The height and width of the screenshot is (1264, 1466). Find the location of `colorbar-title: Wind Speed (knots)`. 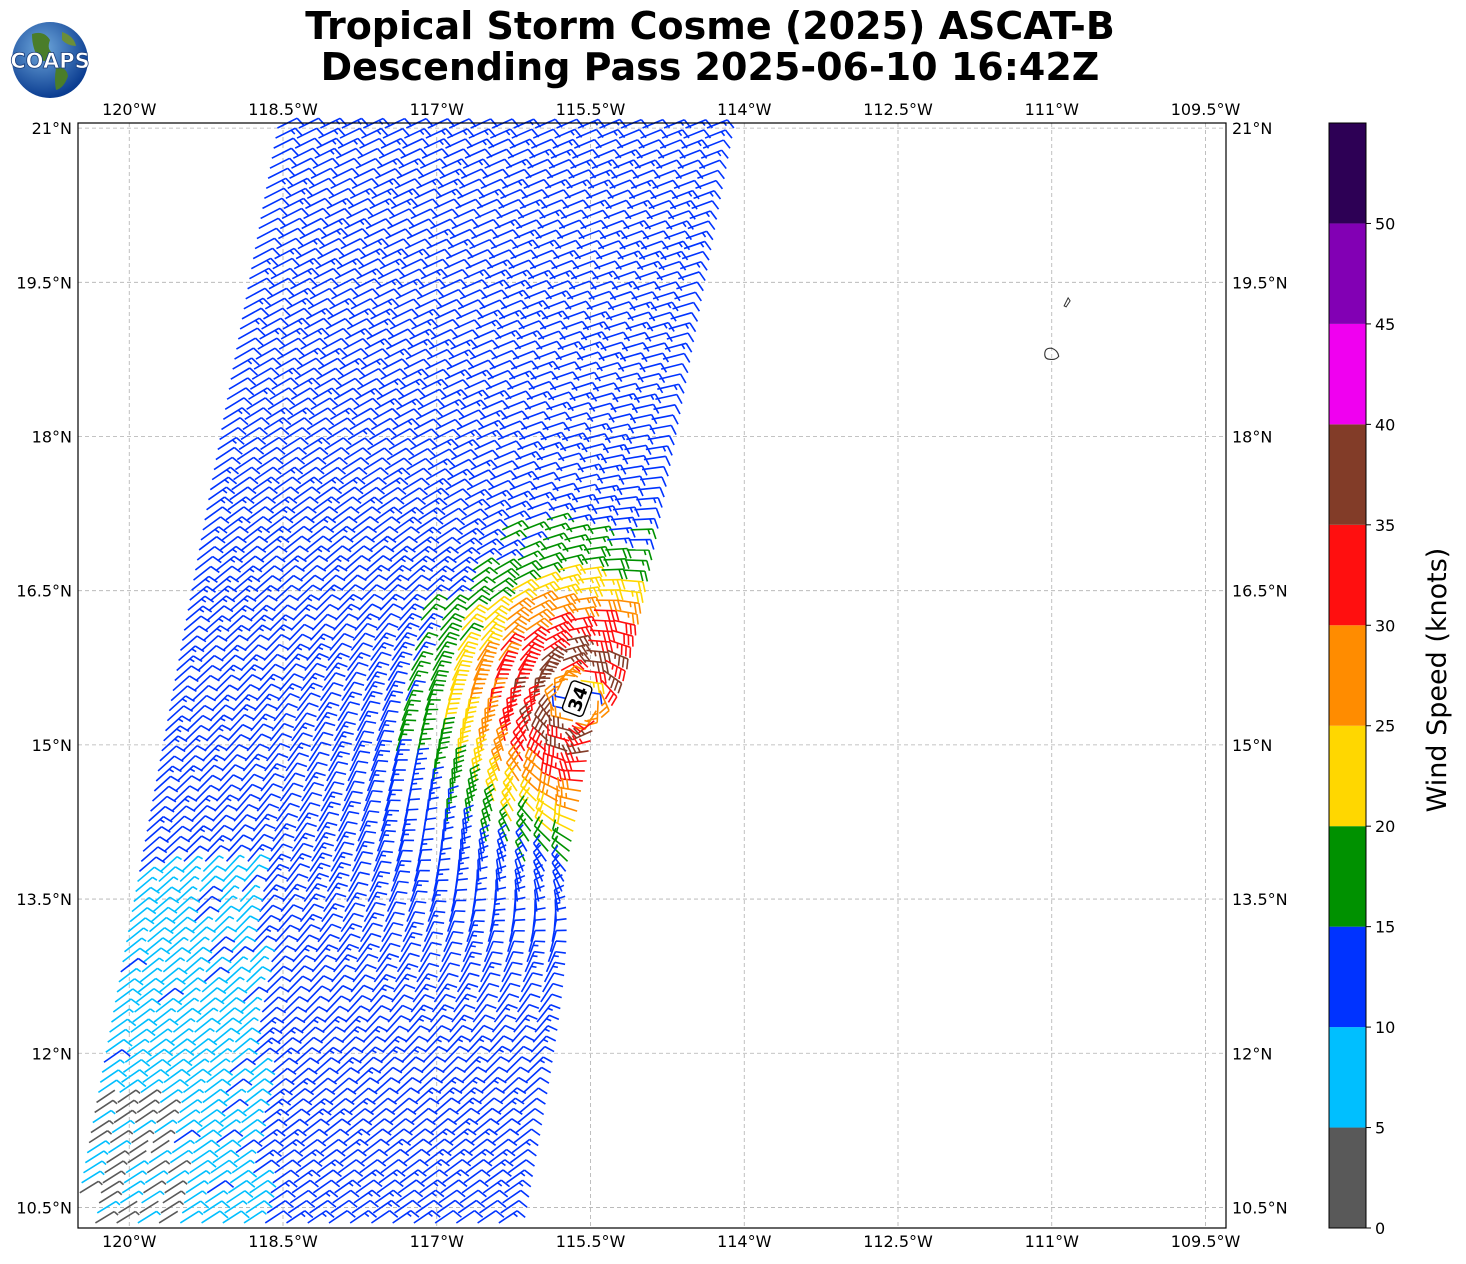

colorbar-title: Wind Speed (knots) is located at coordinates (1437, 680).